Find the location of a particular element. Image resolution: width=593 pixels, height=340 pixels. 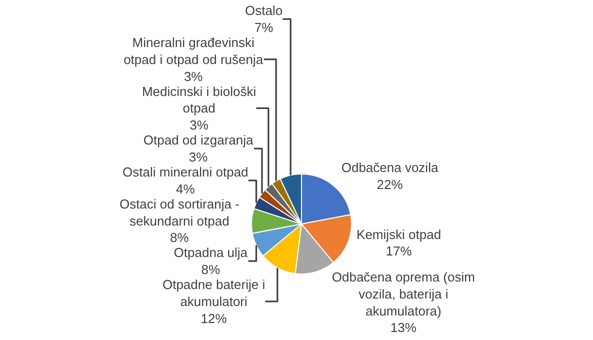

slice-label: Otpadna ulja is located at coordinates (211, 252).